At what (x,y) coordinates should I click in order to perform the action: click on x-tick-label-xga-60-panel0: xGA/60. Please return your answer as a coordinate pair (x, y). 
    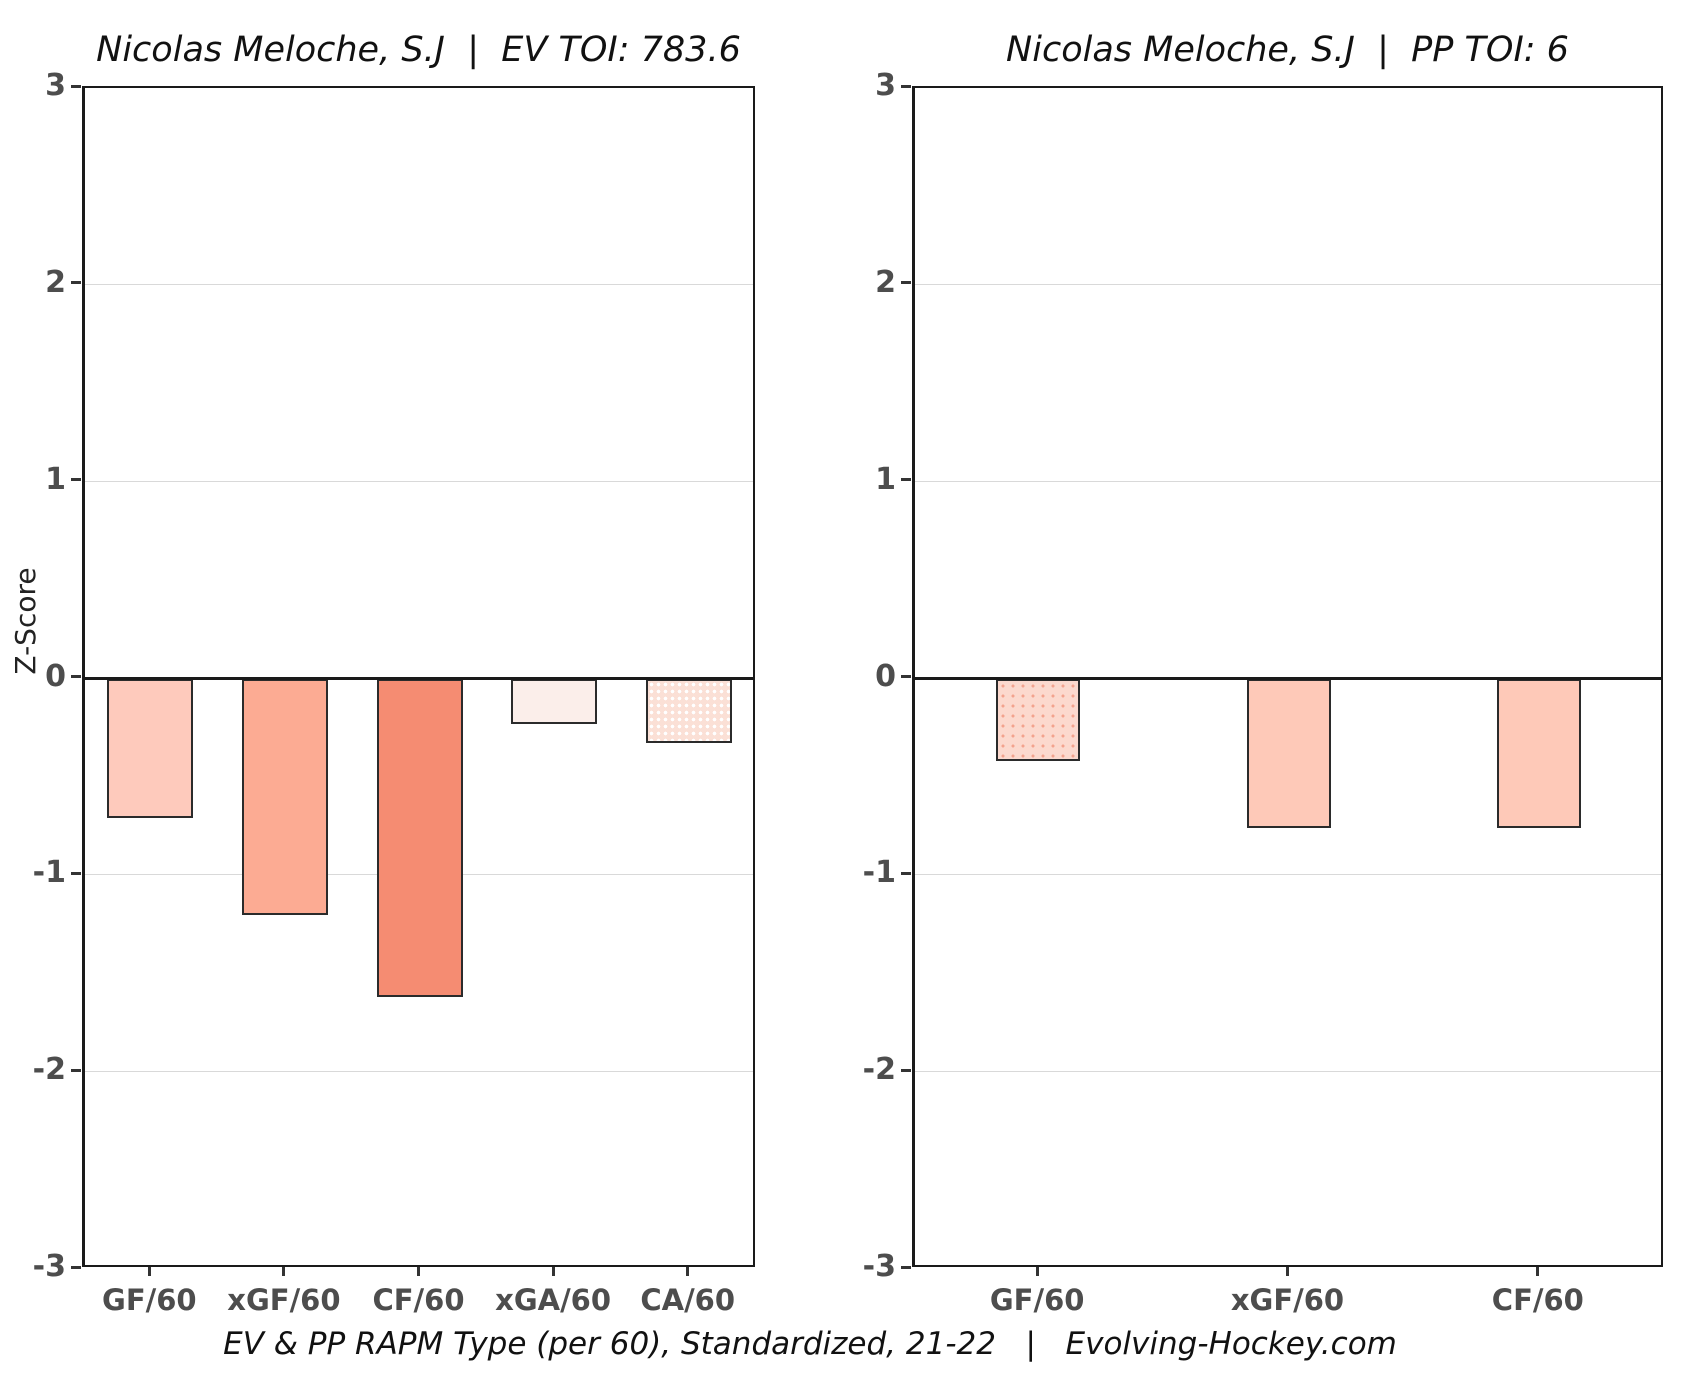
    Looking at the image, I should click on (553, 1300).